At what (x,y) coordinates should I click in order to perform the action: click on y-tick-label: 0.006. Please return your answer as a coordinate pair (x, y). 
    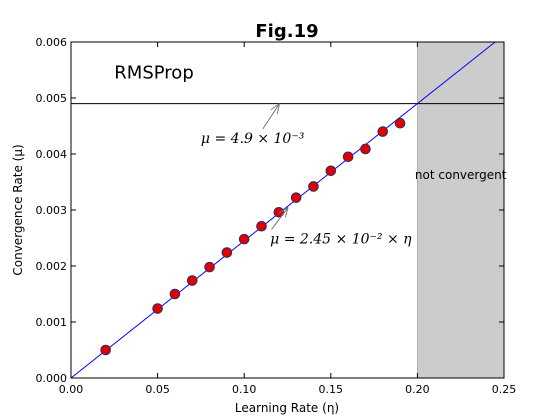
    Looking at the image, I should click on (52, 42).